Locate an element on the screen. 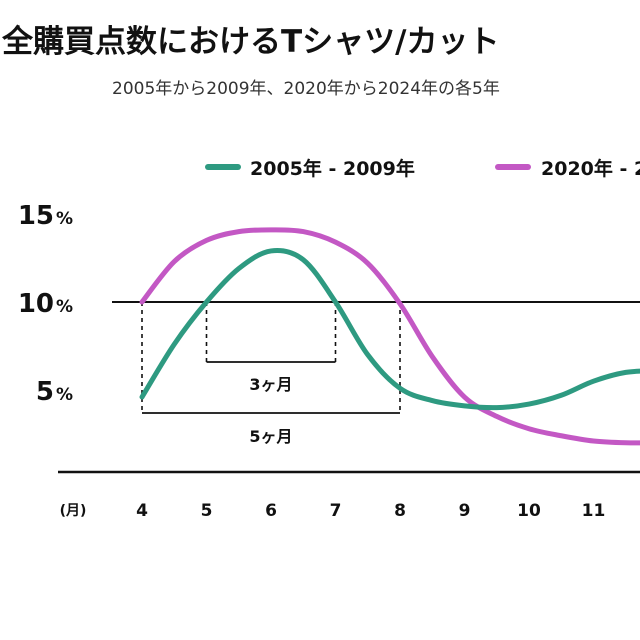 This screenshot has height=640, width=640. x-tick-label: 10 is located at coordinates (529, 511).